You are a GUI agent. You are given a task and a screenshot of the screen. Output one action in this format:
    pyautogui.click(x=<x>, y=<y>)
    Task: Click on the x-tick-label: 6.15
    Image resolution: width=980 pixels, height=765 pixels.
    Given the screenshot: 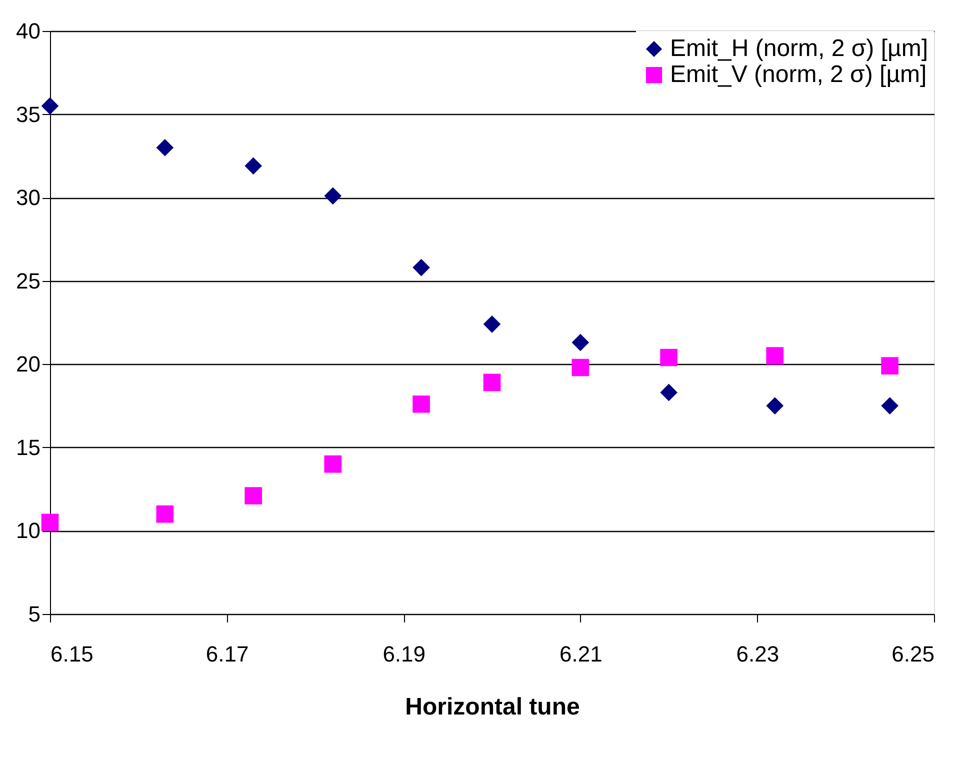 What is the action you would take?
    pyautogui.click(x=72, y=654)
    